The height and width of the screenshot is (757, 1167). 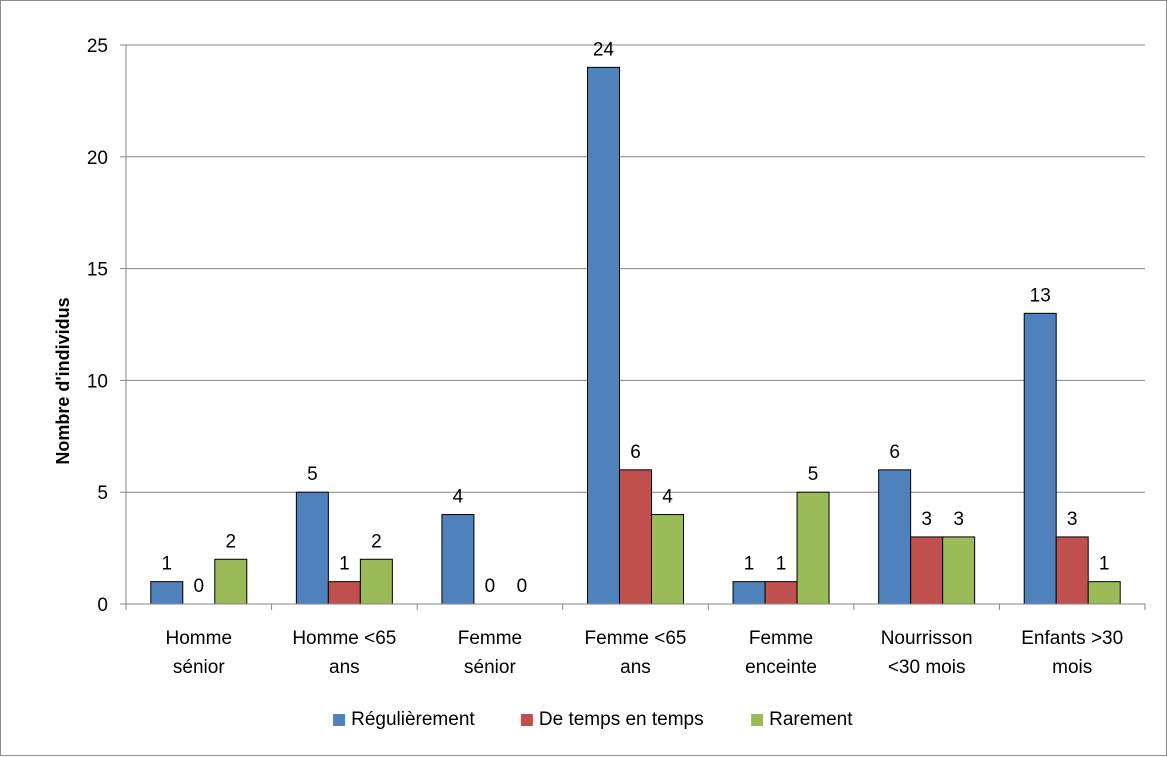 I want to click on y-tick-label: 15, so click(x=97, y=270).